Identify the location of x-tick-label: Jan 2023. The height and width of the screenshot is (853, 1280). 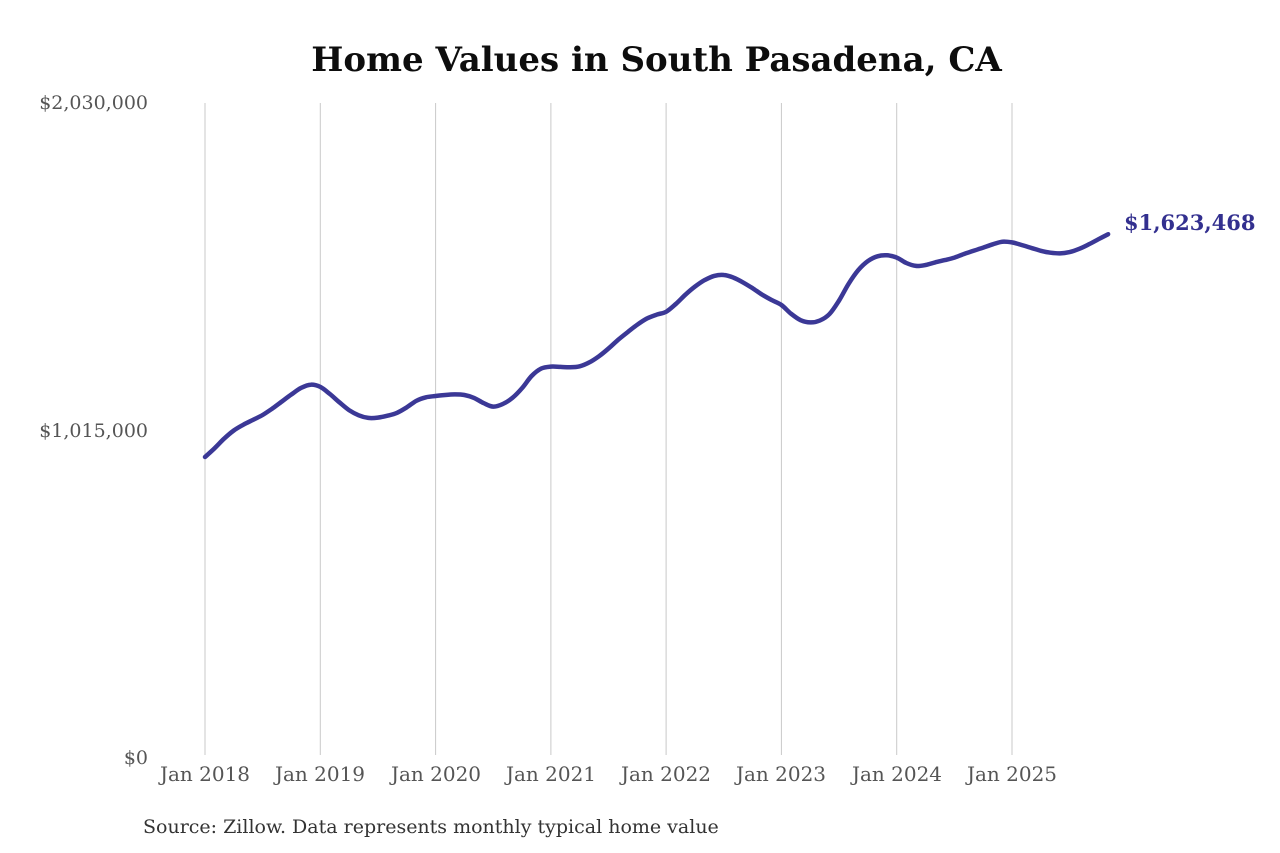
(781, 774).